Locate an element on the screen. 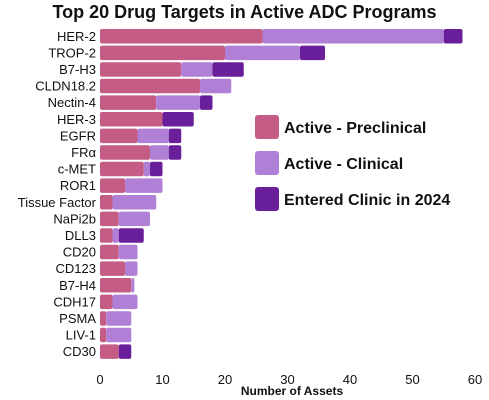  category-label: CLDN18.2 is located at coordinates (65, 86).